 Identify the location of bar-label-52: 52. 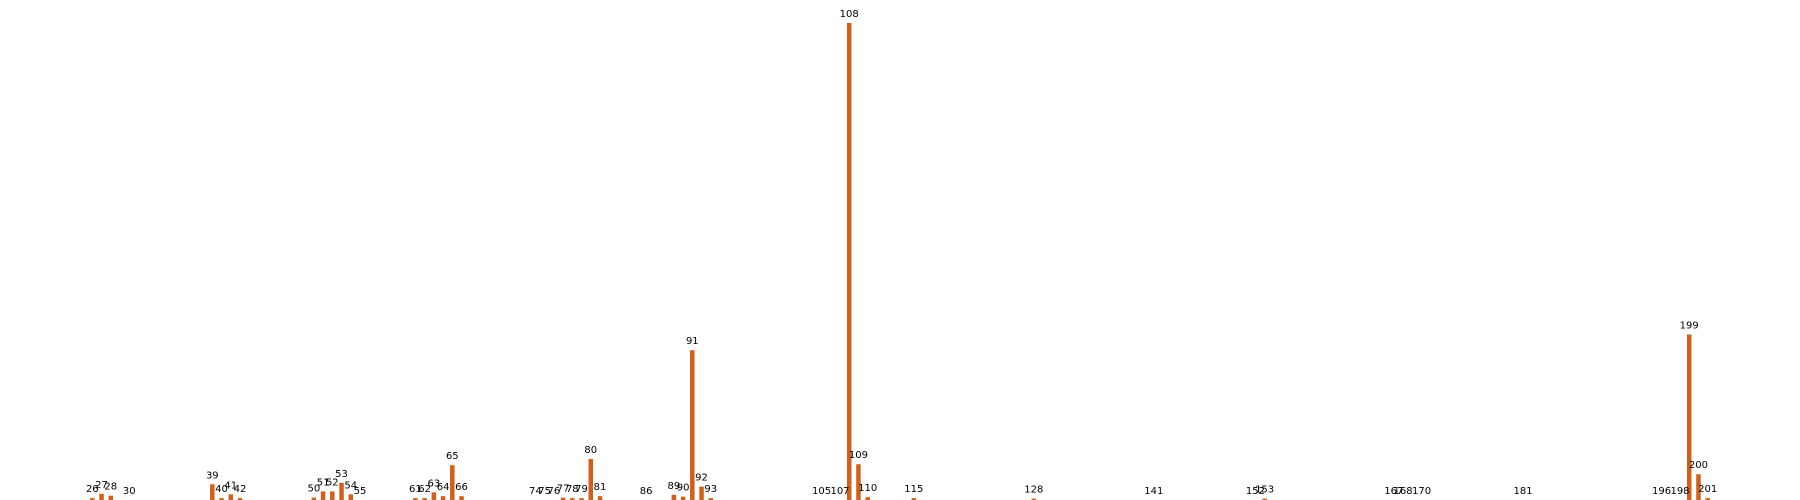
(332, 482).